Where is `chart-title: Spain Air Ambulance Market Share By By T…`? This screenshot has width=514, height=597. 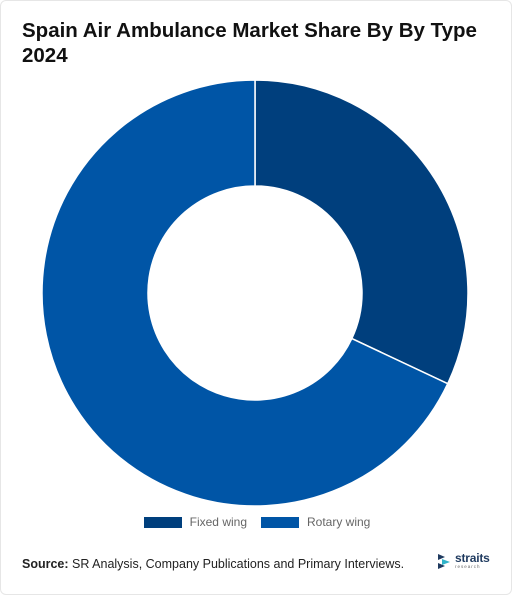
chart-title: Spain Air Ambulance Market Share By By T… is located at coordinates (257, 43).